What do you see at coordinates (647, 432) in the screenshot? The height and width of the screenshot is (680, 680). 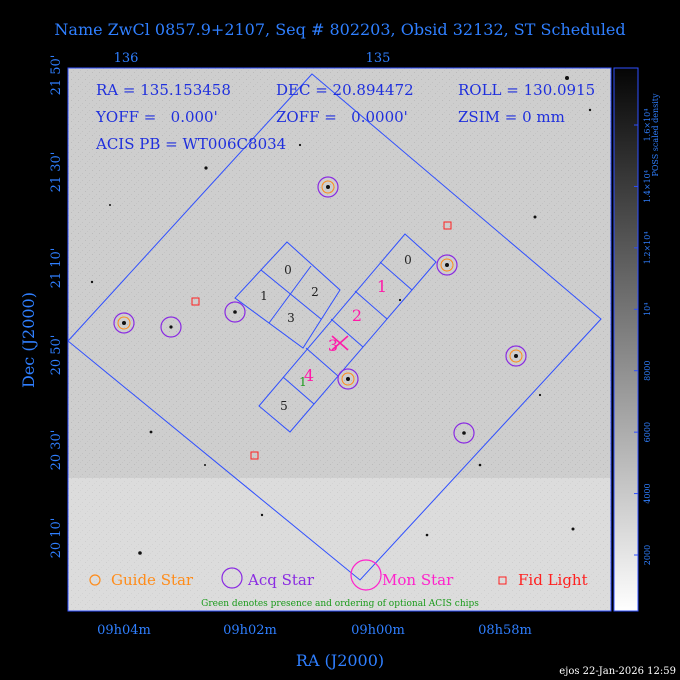 I see `colorbar-tick-label: 6000` at bounding box center [647, 432].